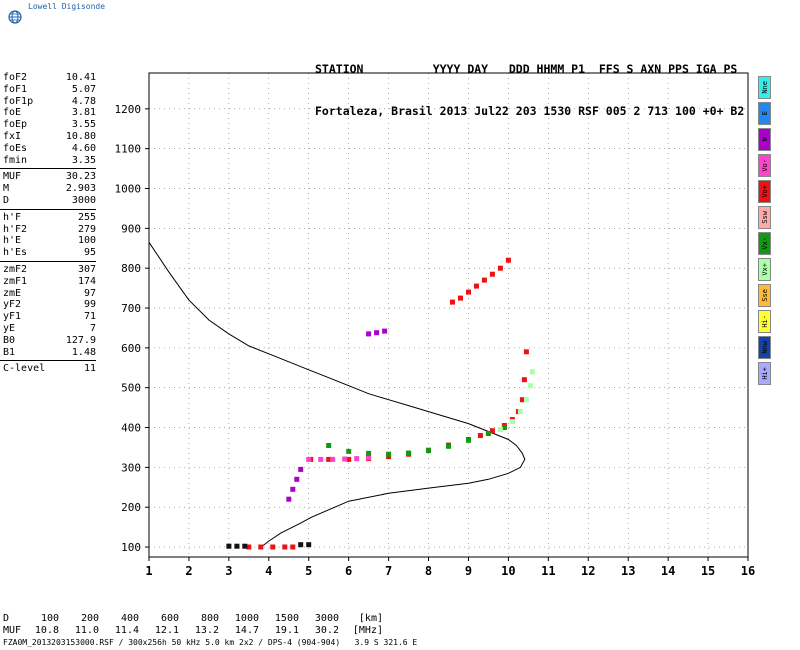 The height and width of the screenshot is (650, 800). What do you see at coordinates (370, 618) in the screenshot?
I see `muf-table-cell: [km]` at bounding box center [370, 618].